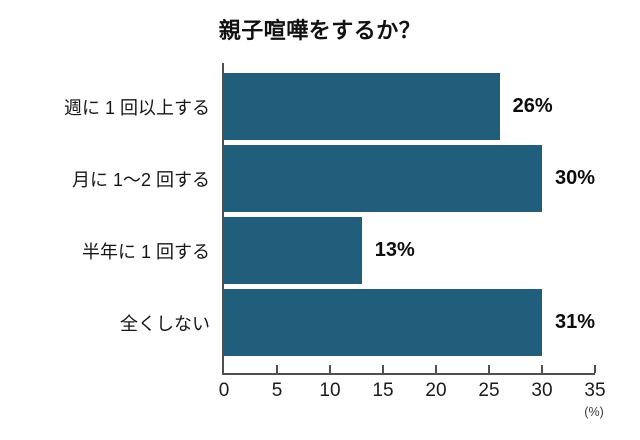 The image size is (640, 440). I want to click on category-label: 週に 1 回以上する, so click(136, 107).